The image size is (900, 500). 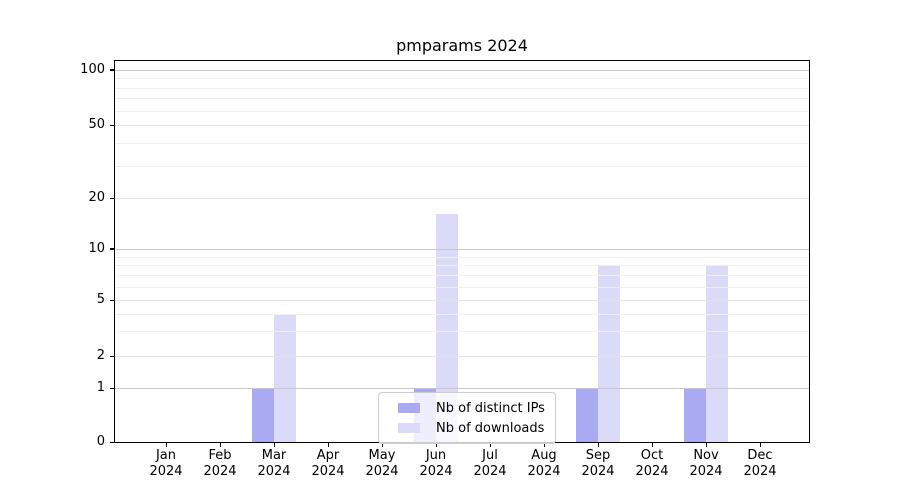 I want to click on bar-nb-of-distinct-ips-nov, so click(x=695, y=415).